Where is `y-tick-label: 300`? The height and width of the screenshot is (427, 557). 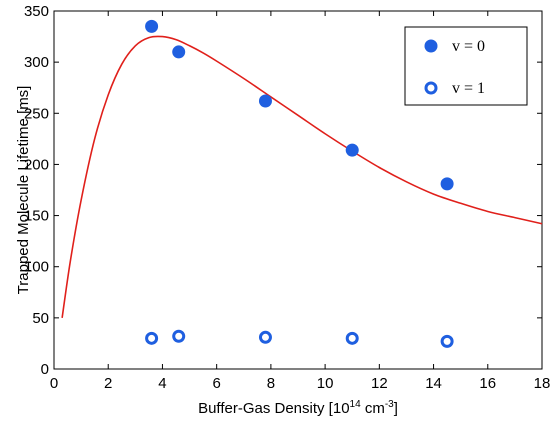
y-tick-label: 300 is located at coordinates (36, 62).